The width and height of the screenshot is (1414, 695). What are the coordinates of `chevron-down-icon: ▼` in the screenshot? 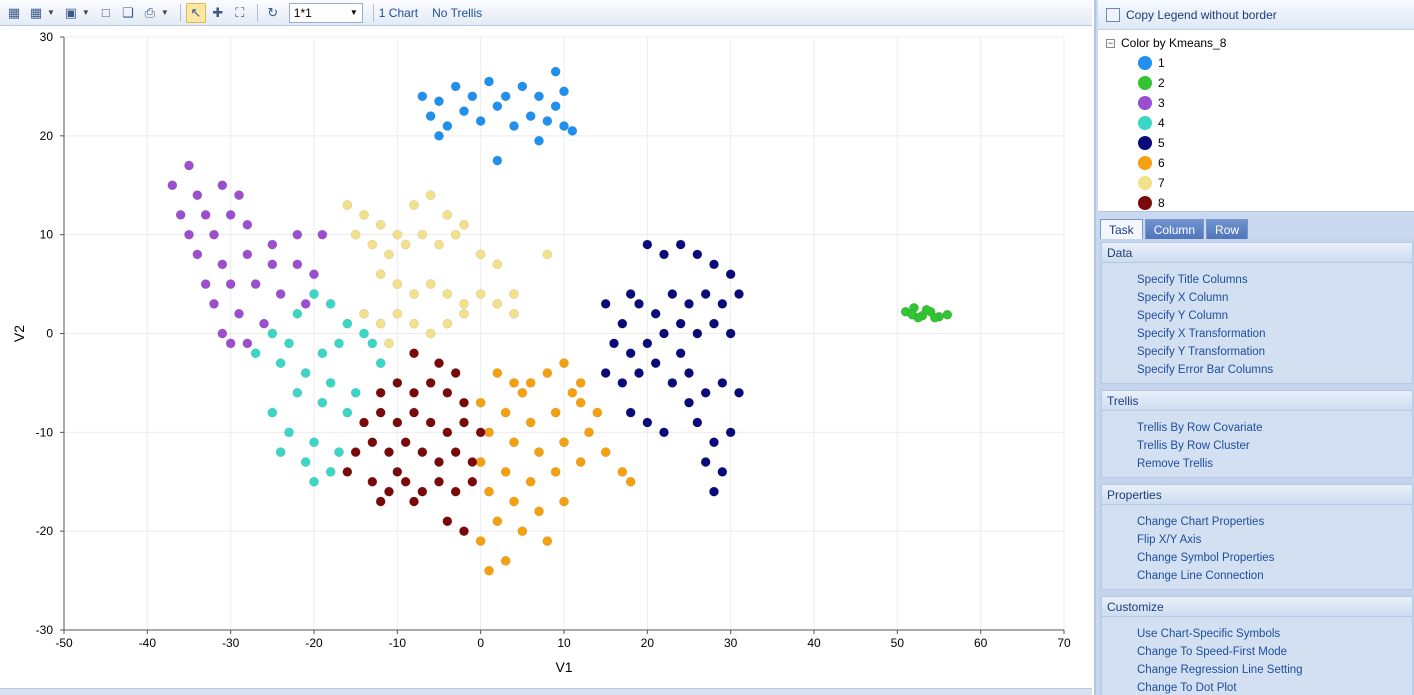 It's located at (353, 12).